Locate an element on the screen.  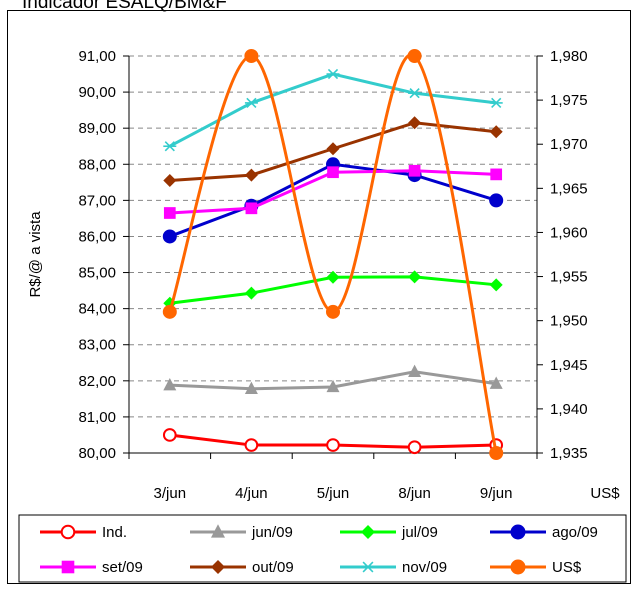
legend-item: ago/09 is located at coordinates (544, 532).